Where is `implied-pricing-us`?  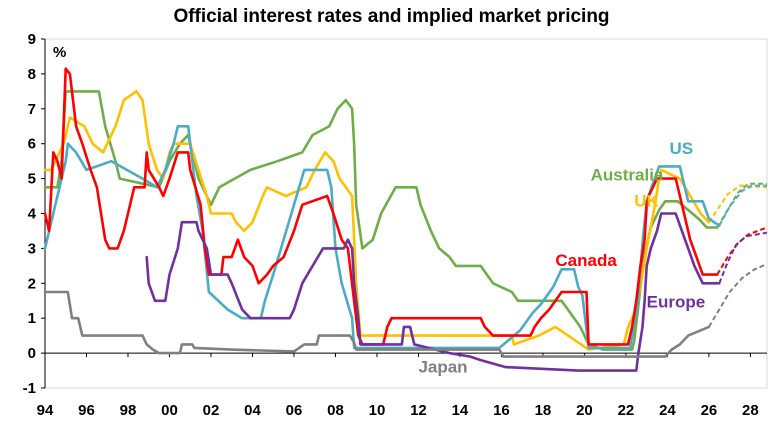
implied-pricing-us is located at coordinates (742, 205).